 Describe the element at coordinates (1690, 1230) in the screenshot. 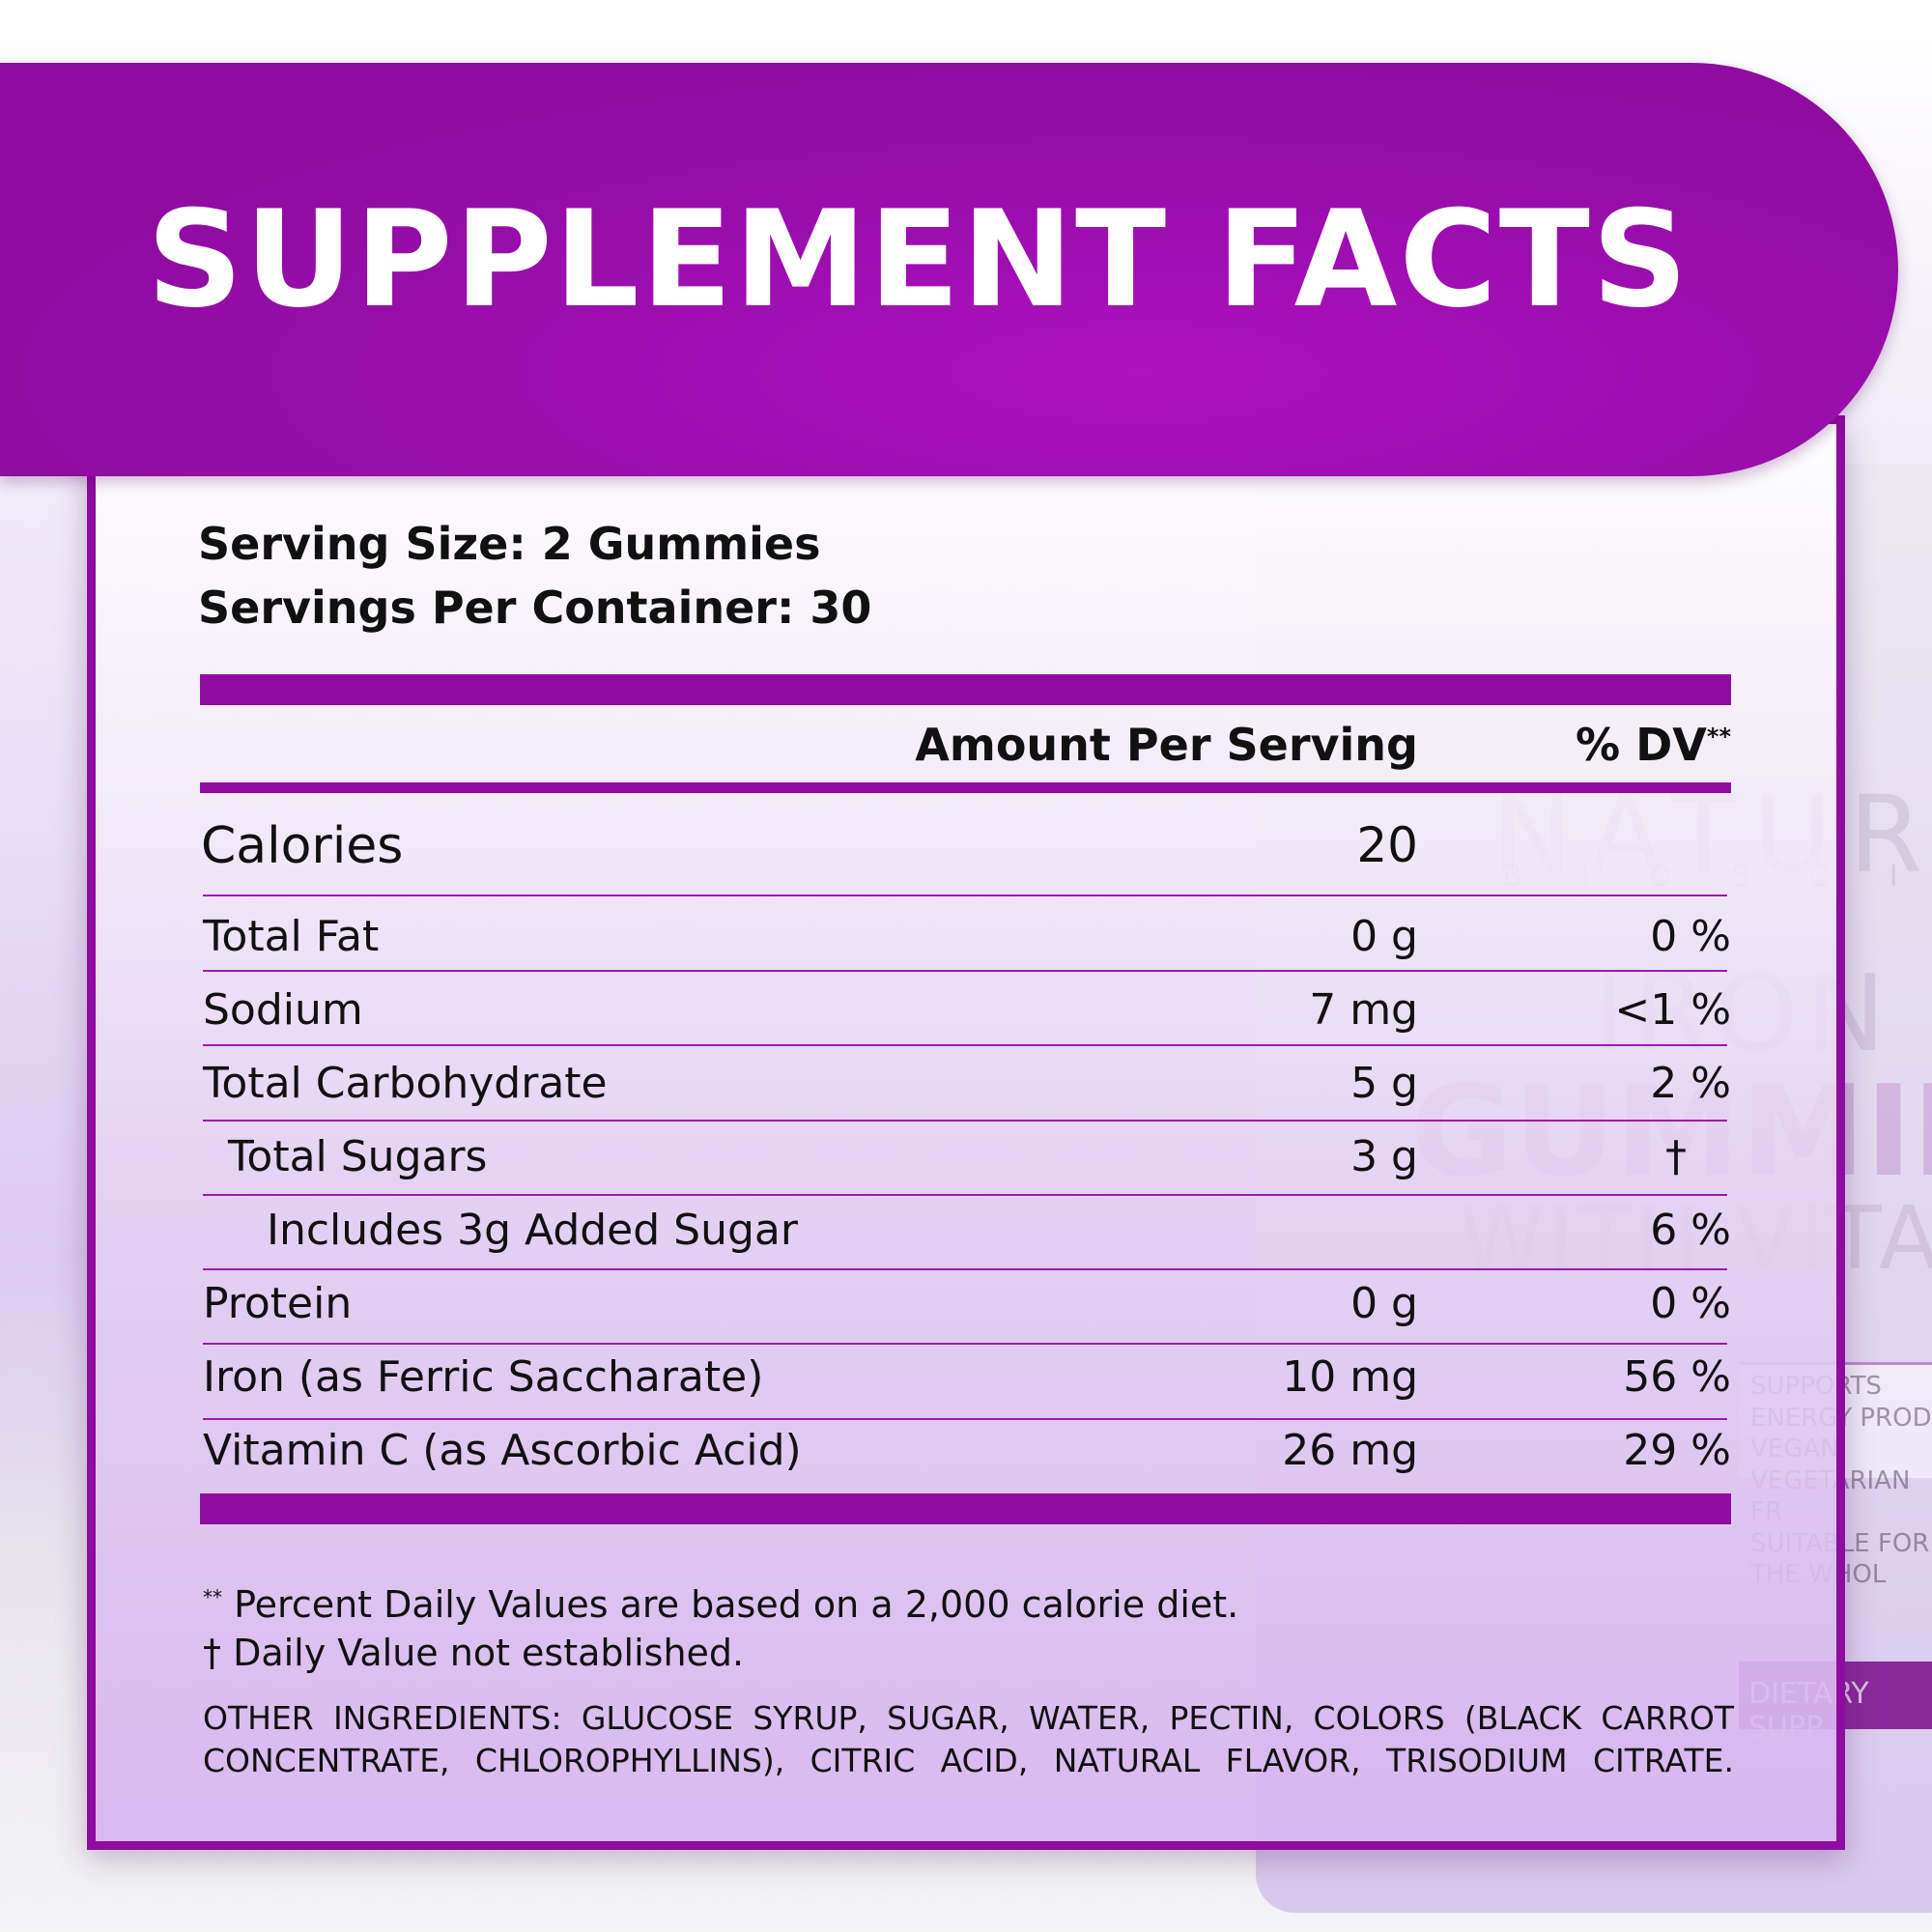

I see `row-dv-added-sugar: 6 %` at that location.